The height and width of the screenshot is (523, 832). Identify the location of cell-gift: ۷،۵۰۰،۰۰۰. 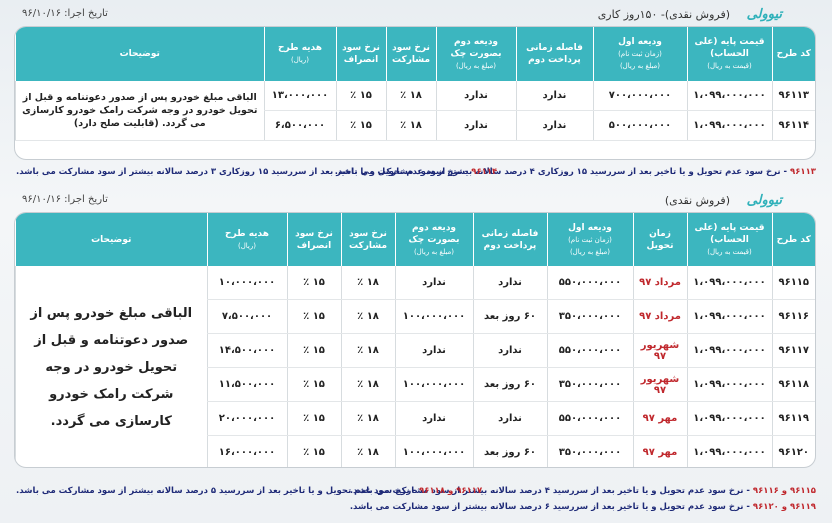
(246, 316).